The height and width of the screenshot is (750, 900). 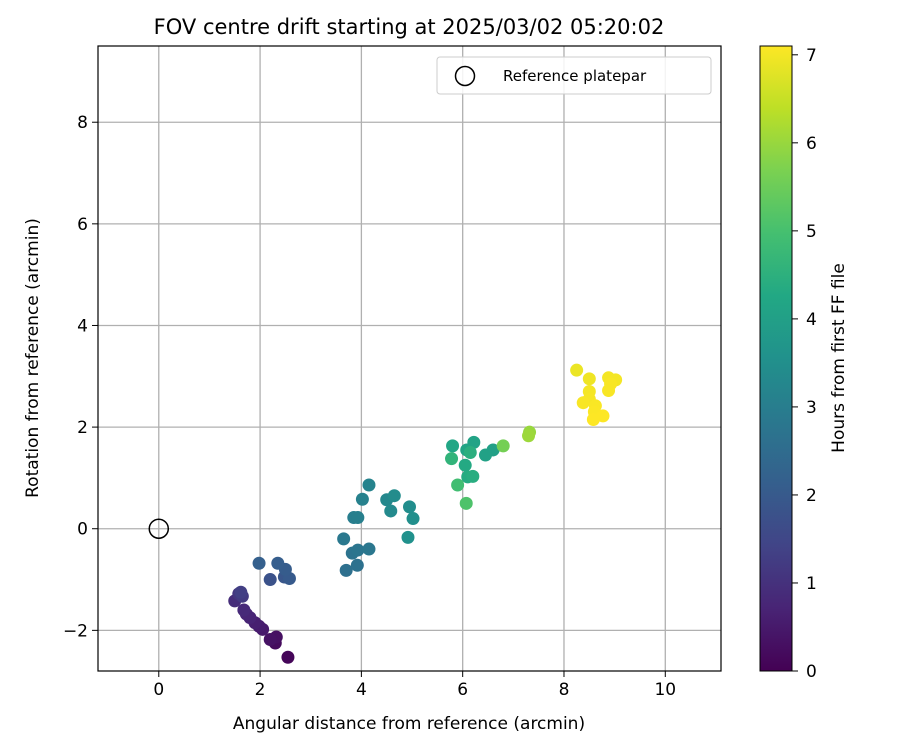 I want to click on colorbar-tick-label: 6, so click(x=811, y=144).